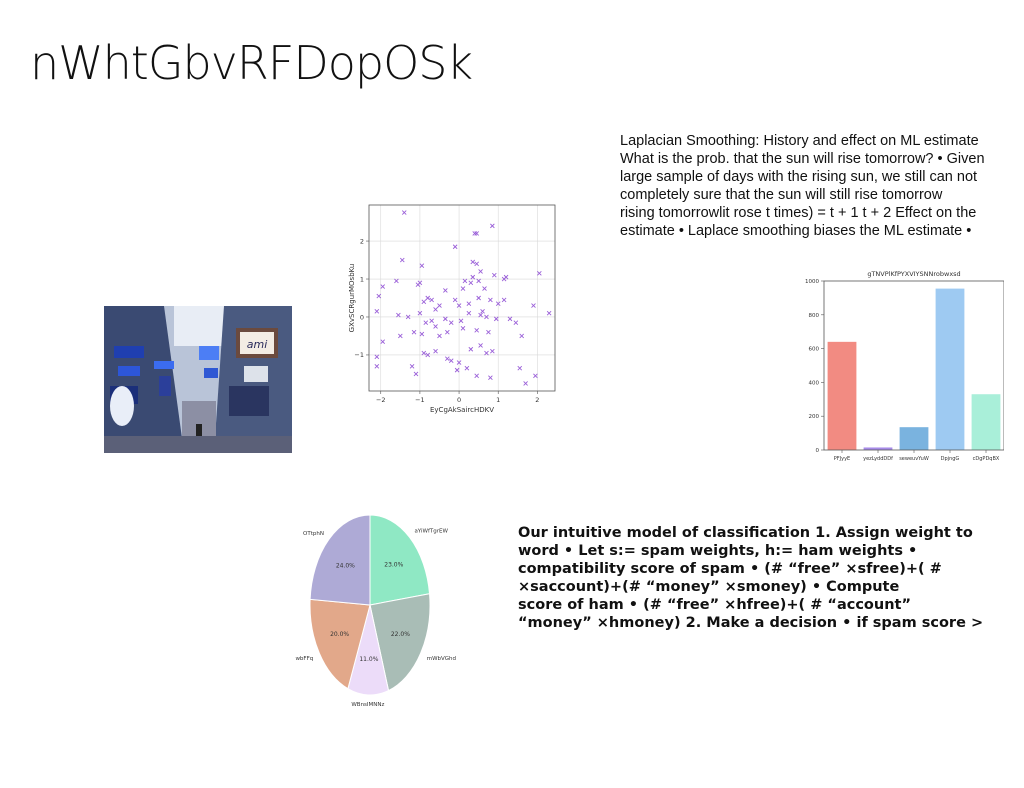 This screenshot has width=1024, height=788. What do you see at coordinates (950, 459) in the screenshot?
I see `bar-category-label: DpjngG` at bounding box center [950, 459].